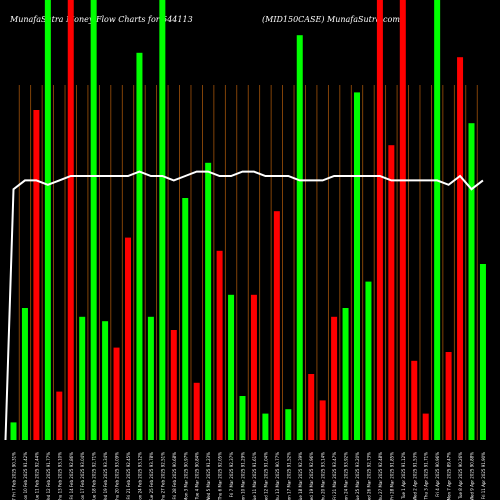 The height and width of the screenshot is (500, 500). What do you see at coordinates (391, 476) in the screenshot?
I see `x-tick-label: Fri 28 Mar 2025 91.85%` at bounding box center [391, 476].